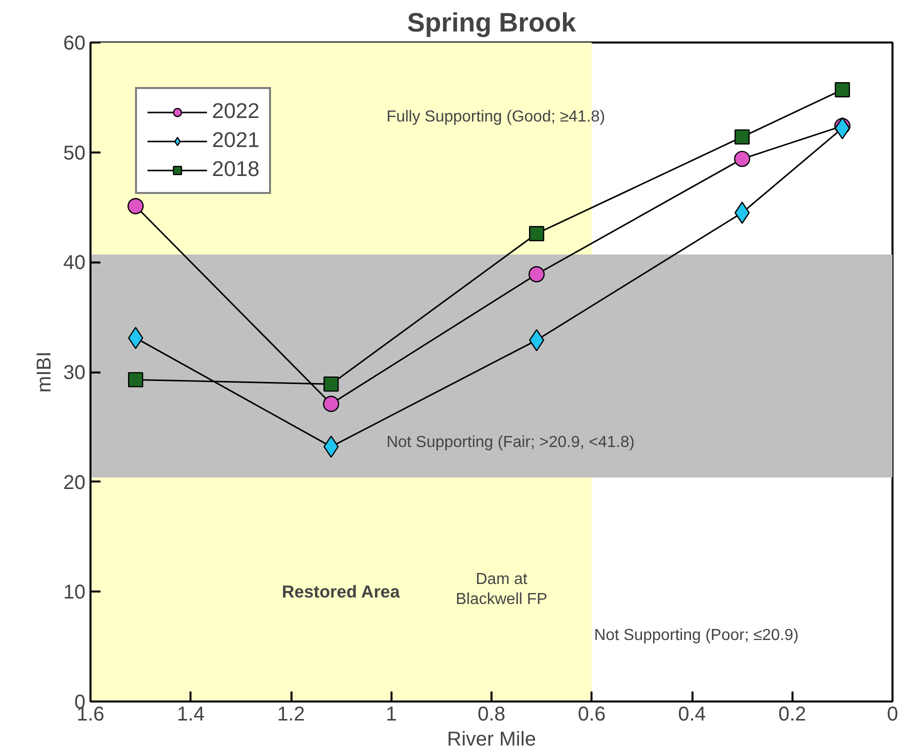  I want to click on x-tick-label: 0.8, so click(492, 715).